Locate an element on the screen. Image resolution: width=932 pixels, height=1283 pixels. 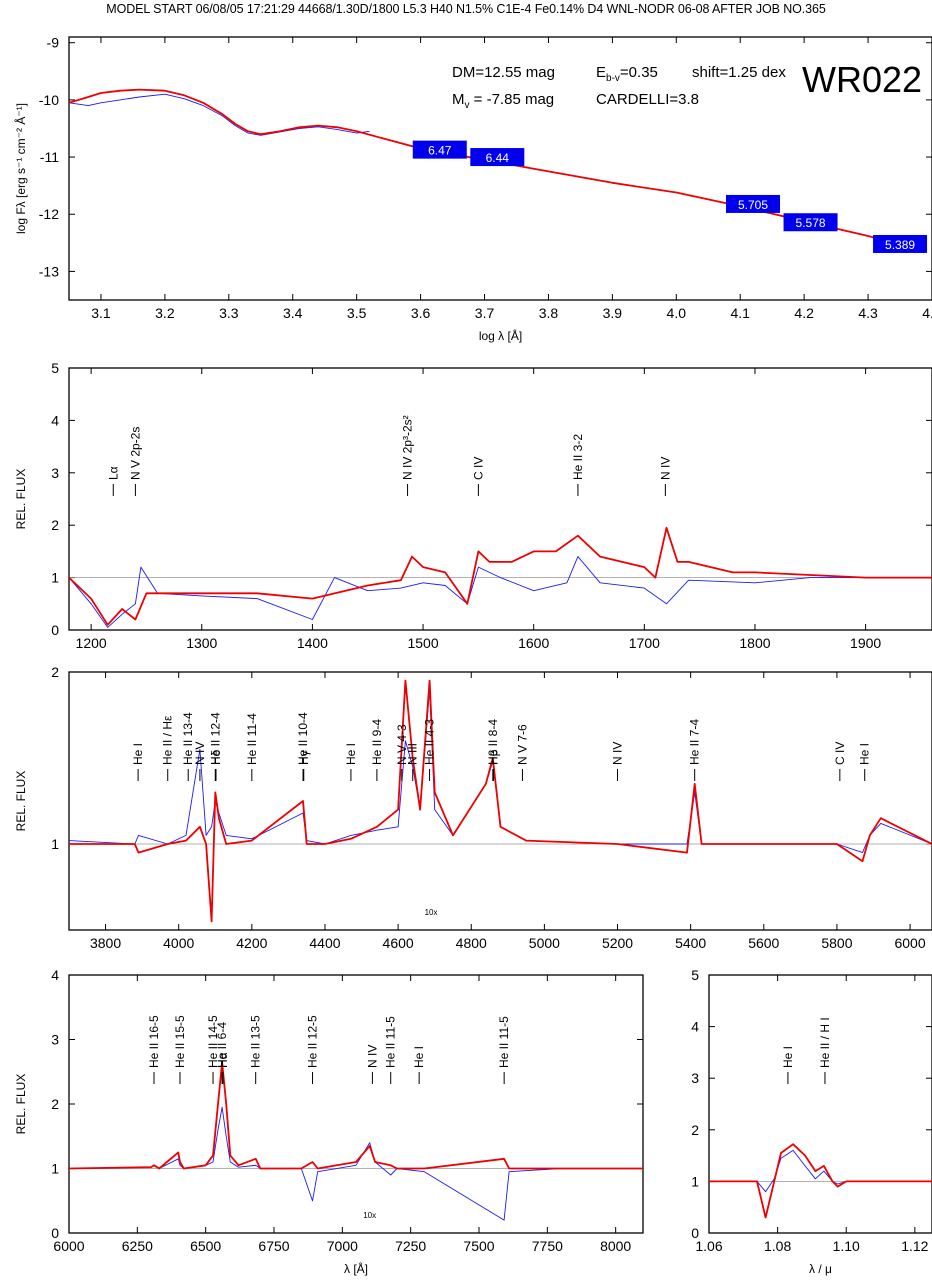
x-tick-label: 1800 is located at coordinates (754, 643).